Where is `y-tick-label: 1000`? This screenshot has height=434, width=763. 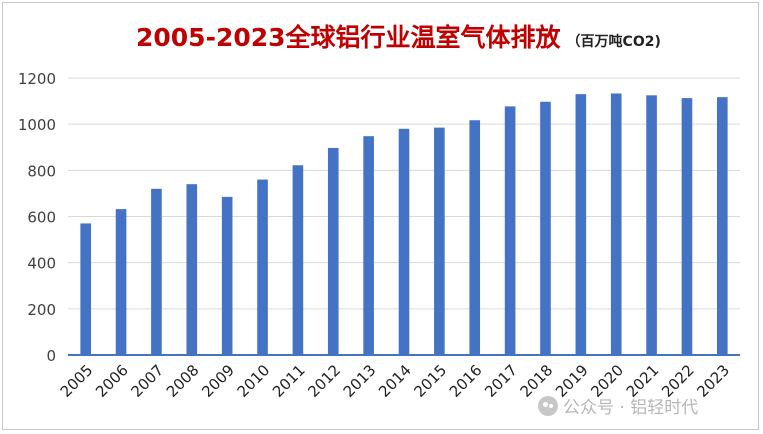
y-tick-label: 1000 is located at coordinates (37, 125).